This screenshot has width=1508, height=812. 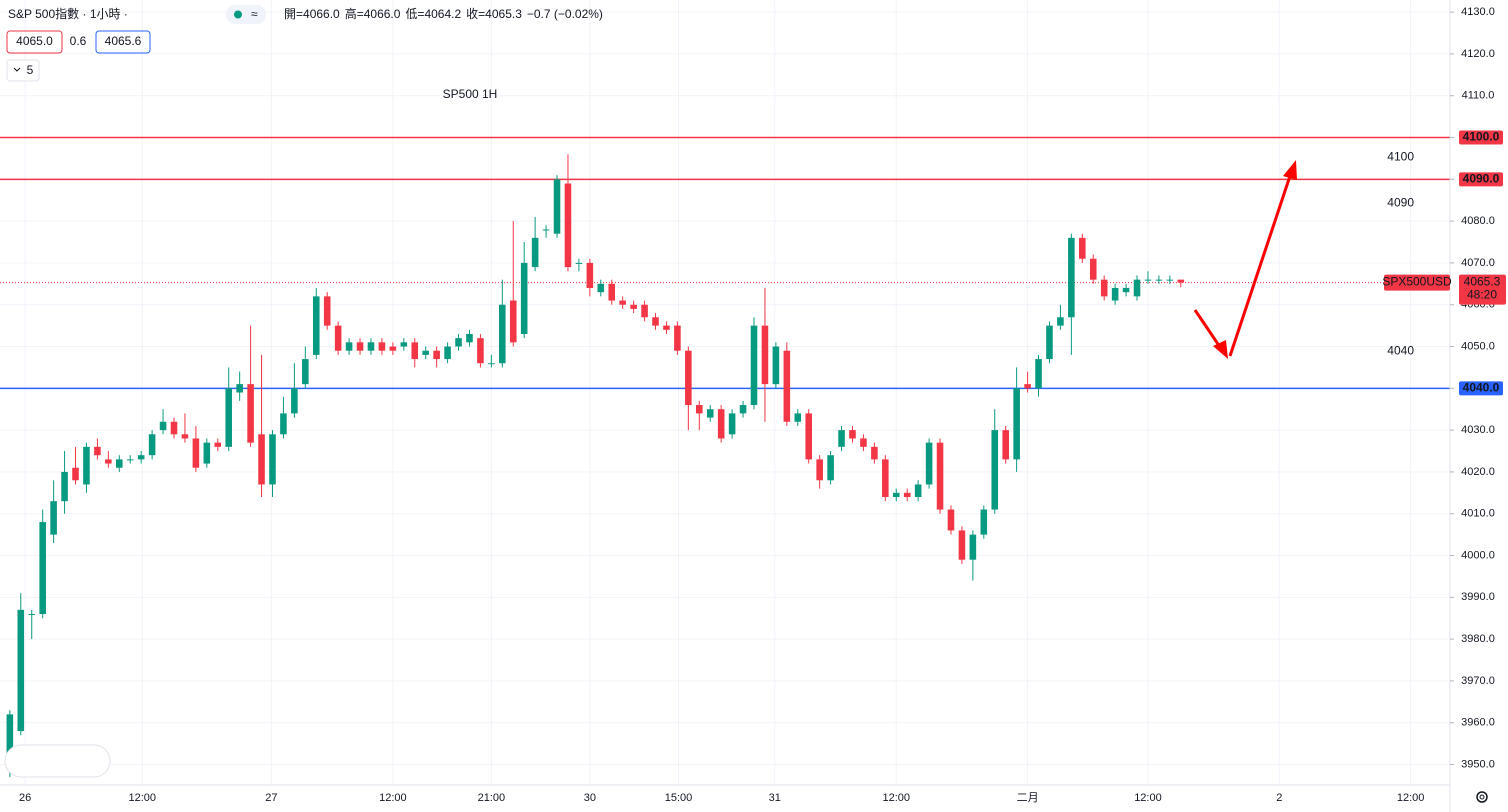 I want to click on status-pill: ≈, so click(x=246, y=14).